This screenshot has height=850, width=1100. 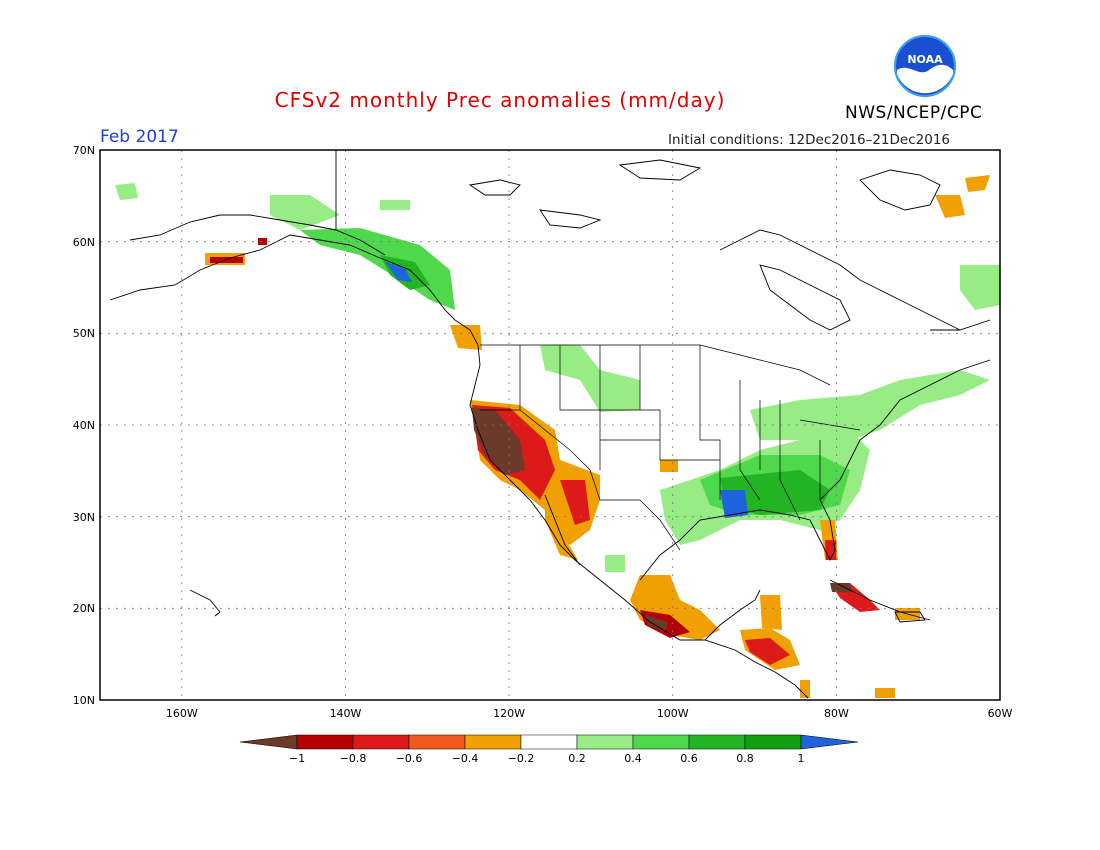 I want to click on legend-low-arrow, so click(x=268, y=742).